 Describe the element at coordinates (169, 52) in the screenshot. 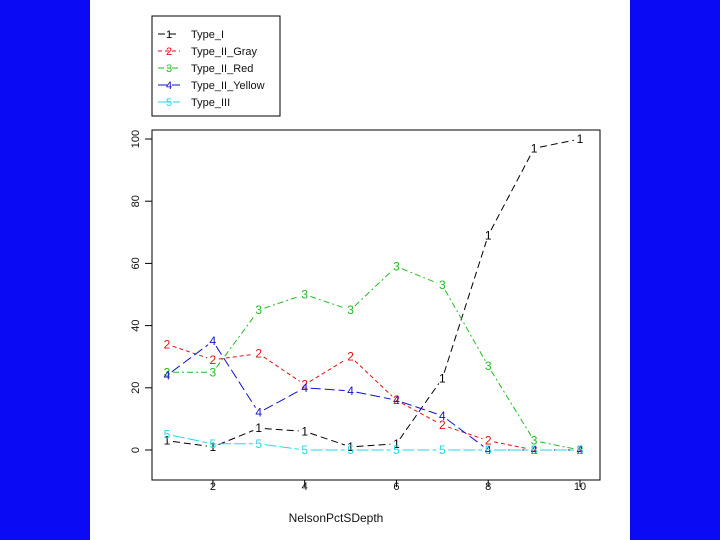

I see `legend-symbol: 2` at that location.